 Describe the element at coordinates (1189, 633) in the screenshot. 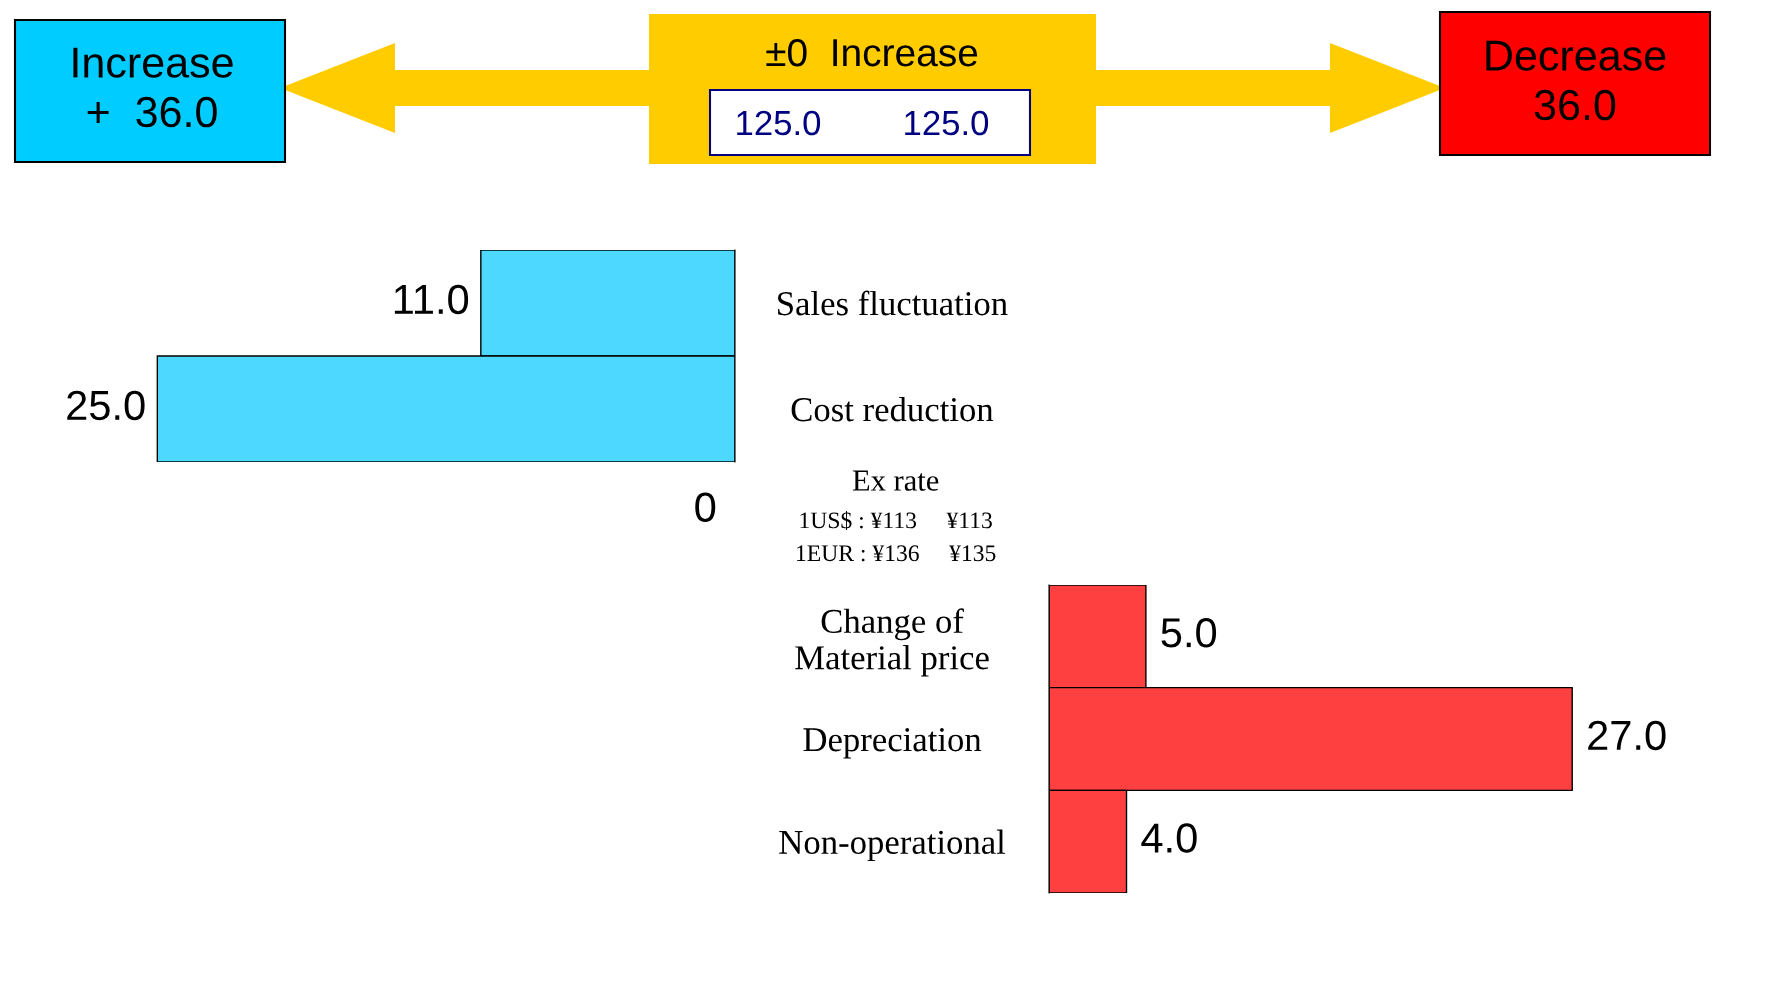

I see `data-label: 5.0` at that location.